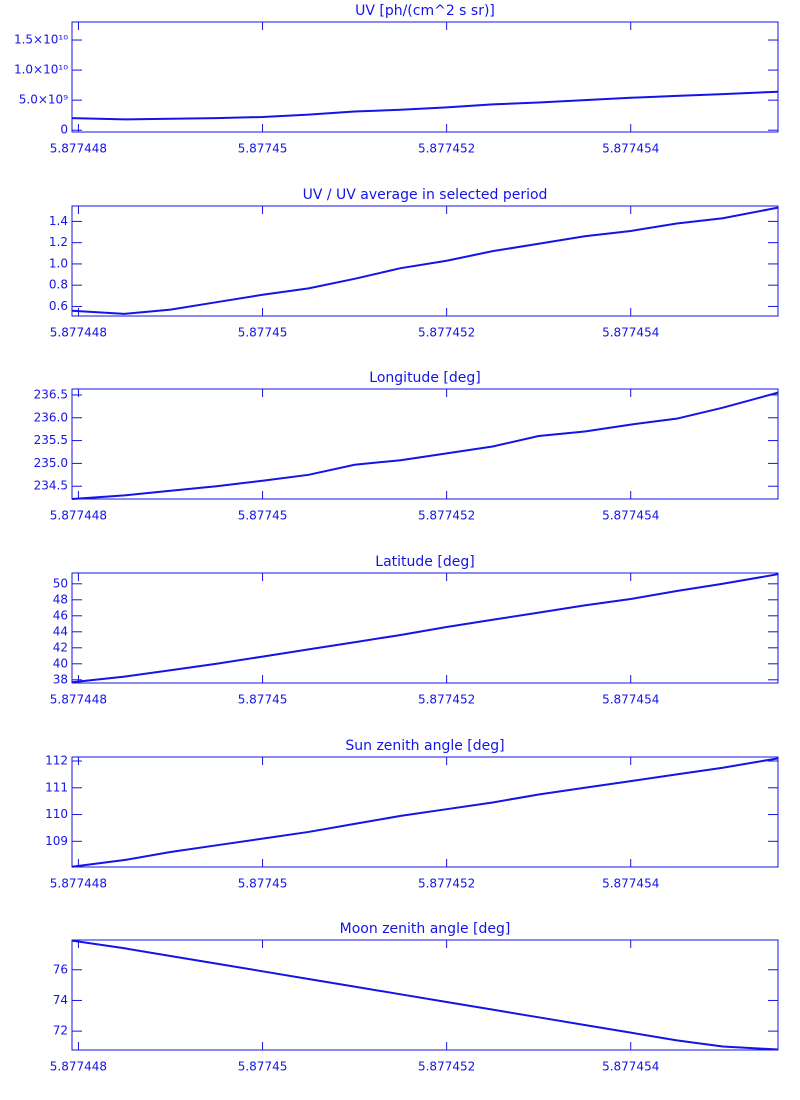 The height and width of the screenshot is (1100, 800). What do you see at coordinates (425, 11) in the screenshot?
I see `chart-title: UV [ph/(cm^2 s sr)]` at bounding box center [425, 11].